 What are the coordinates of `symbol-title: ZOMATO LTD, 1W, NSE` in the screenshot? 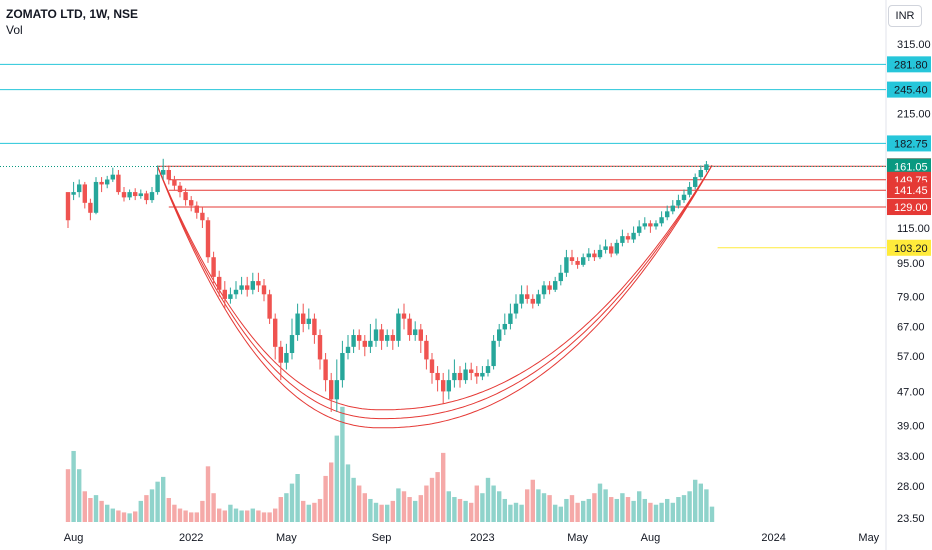 It's located at (72, 14).